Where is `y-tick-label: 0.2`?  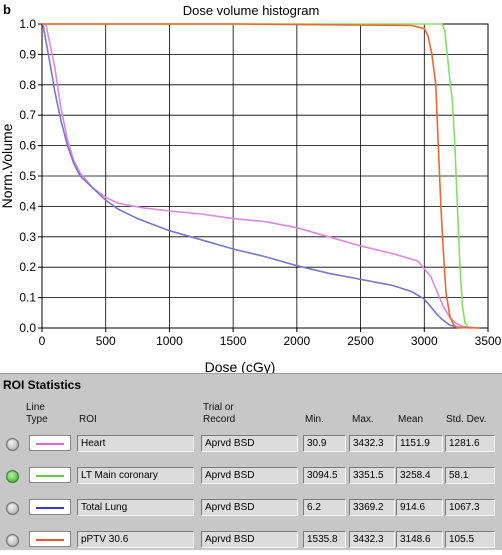
y-tick-label: 0.2 is located at coordinates (27, 267).